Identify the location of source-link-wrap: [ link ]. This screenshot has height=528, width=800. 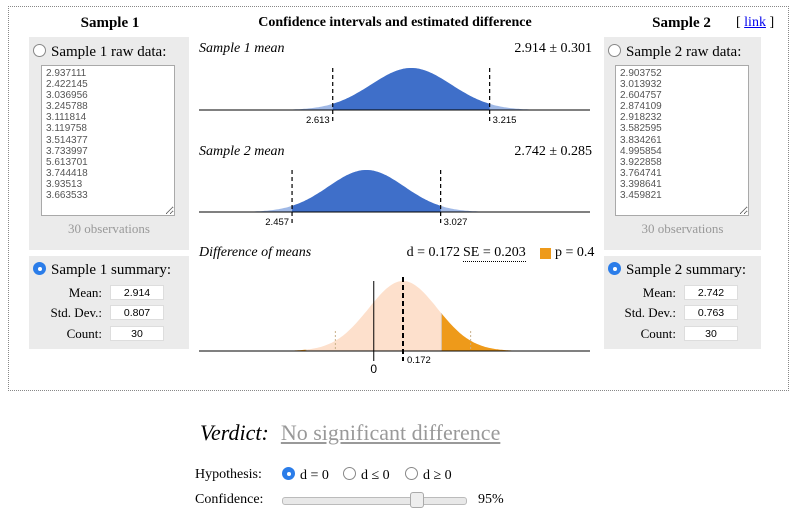
(755, 23).